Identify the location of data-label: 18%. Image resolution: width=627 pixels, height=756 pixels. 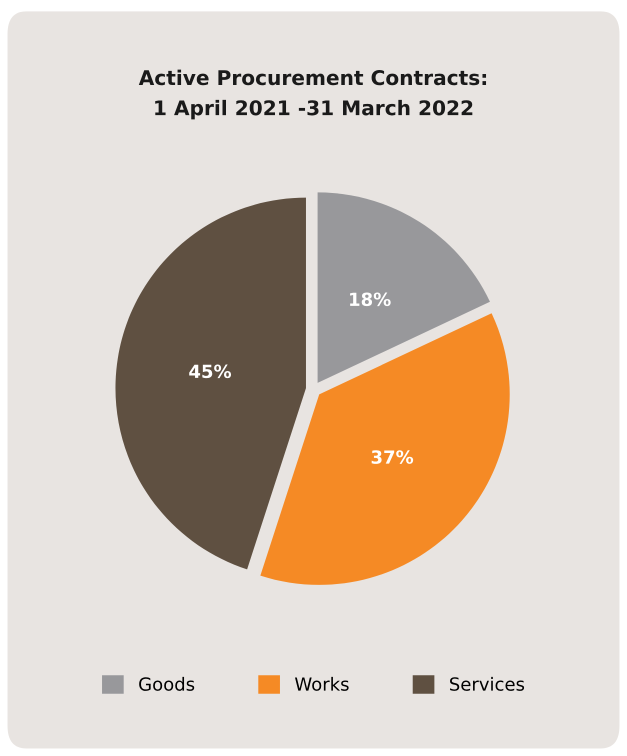
(370, 299).